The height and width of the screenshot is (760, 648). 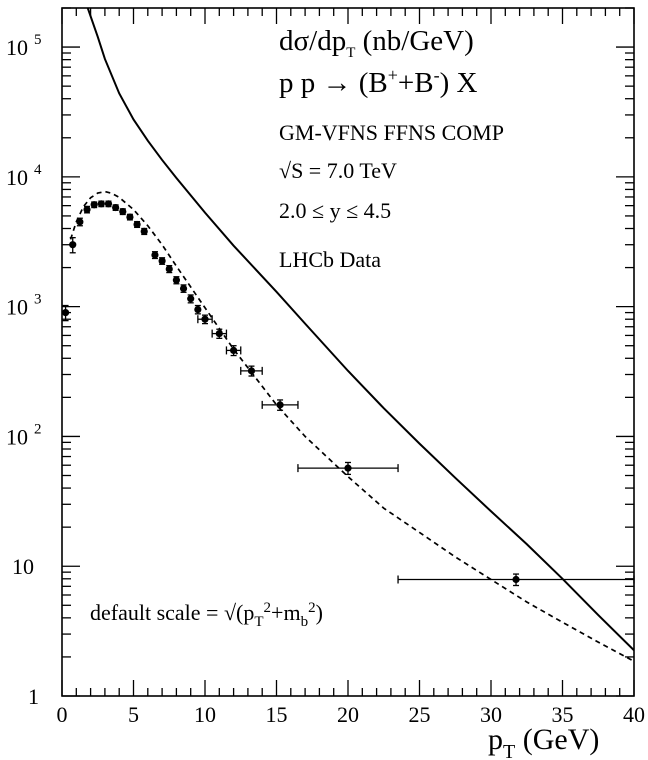 I want to click on annotation-rapidity: 2.0 ≤ y ≤ 4.5, so click(x=335, y=210).